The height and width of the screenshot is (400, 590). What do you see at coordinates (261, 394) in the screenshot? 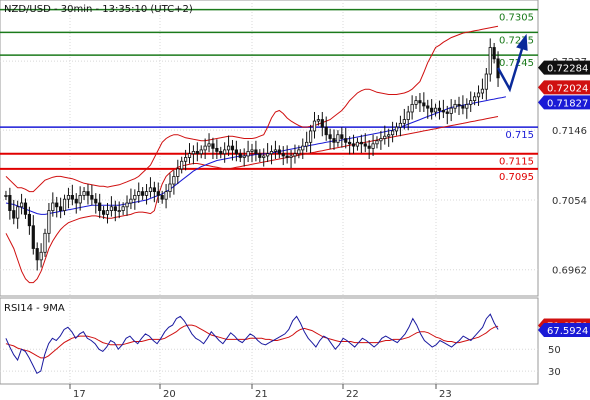
I see `date-label: 21` at bounding box center [261, 394].